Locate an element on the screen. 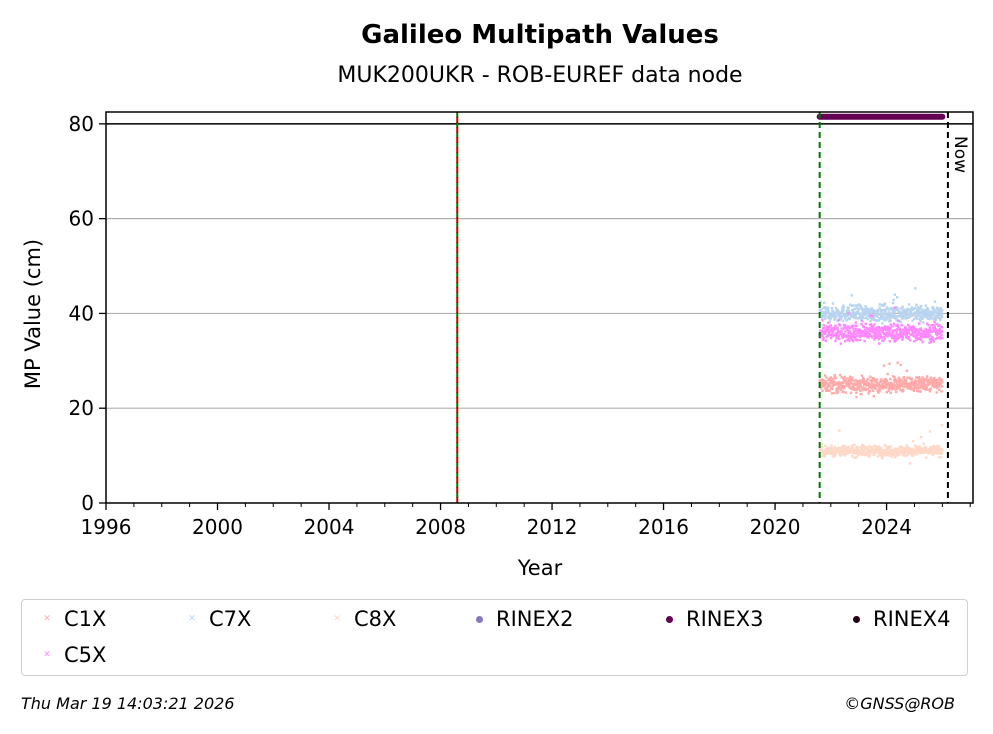  legend-item-rinex3: RINEX3 is located at coordinates (713, 619).